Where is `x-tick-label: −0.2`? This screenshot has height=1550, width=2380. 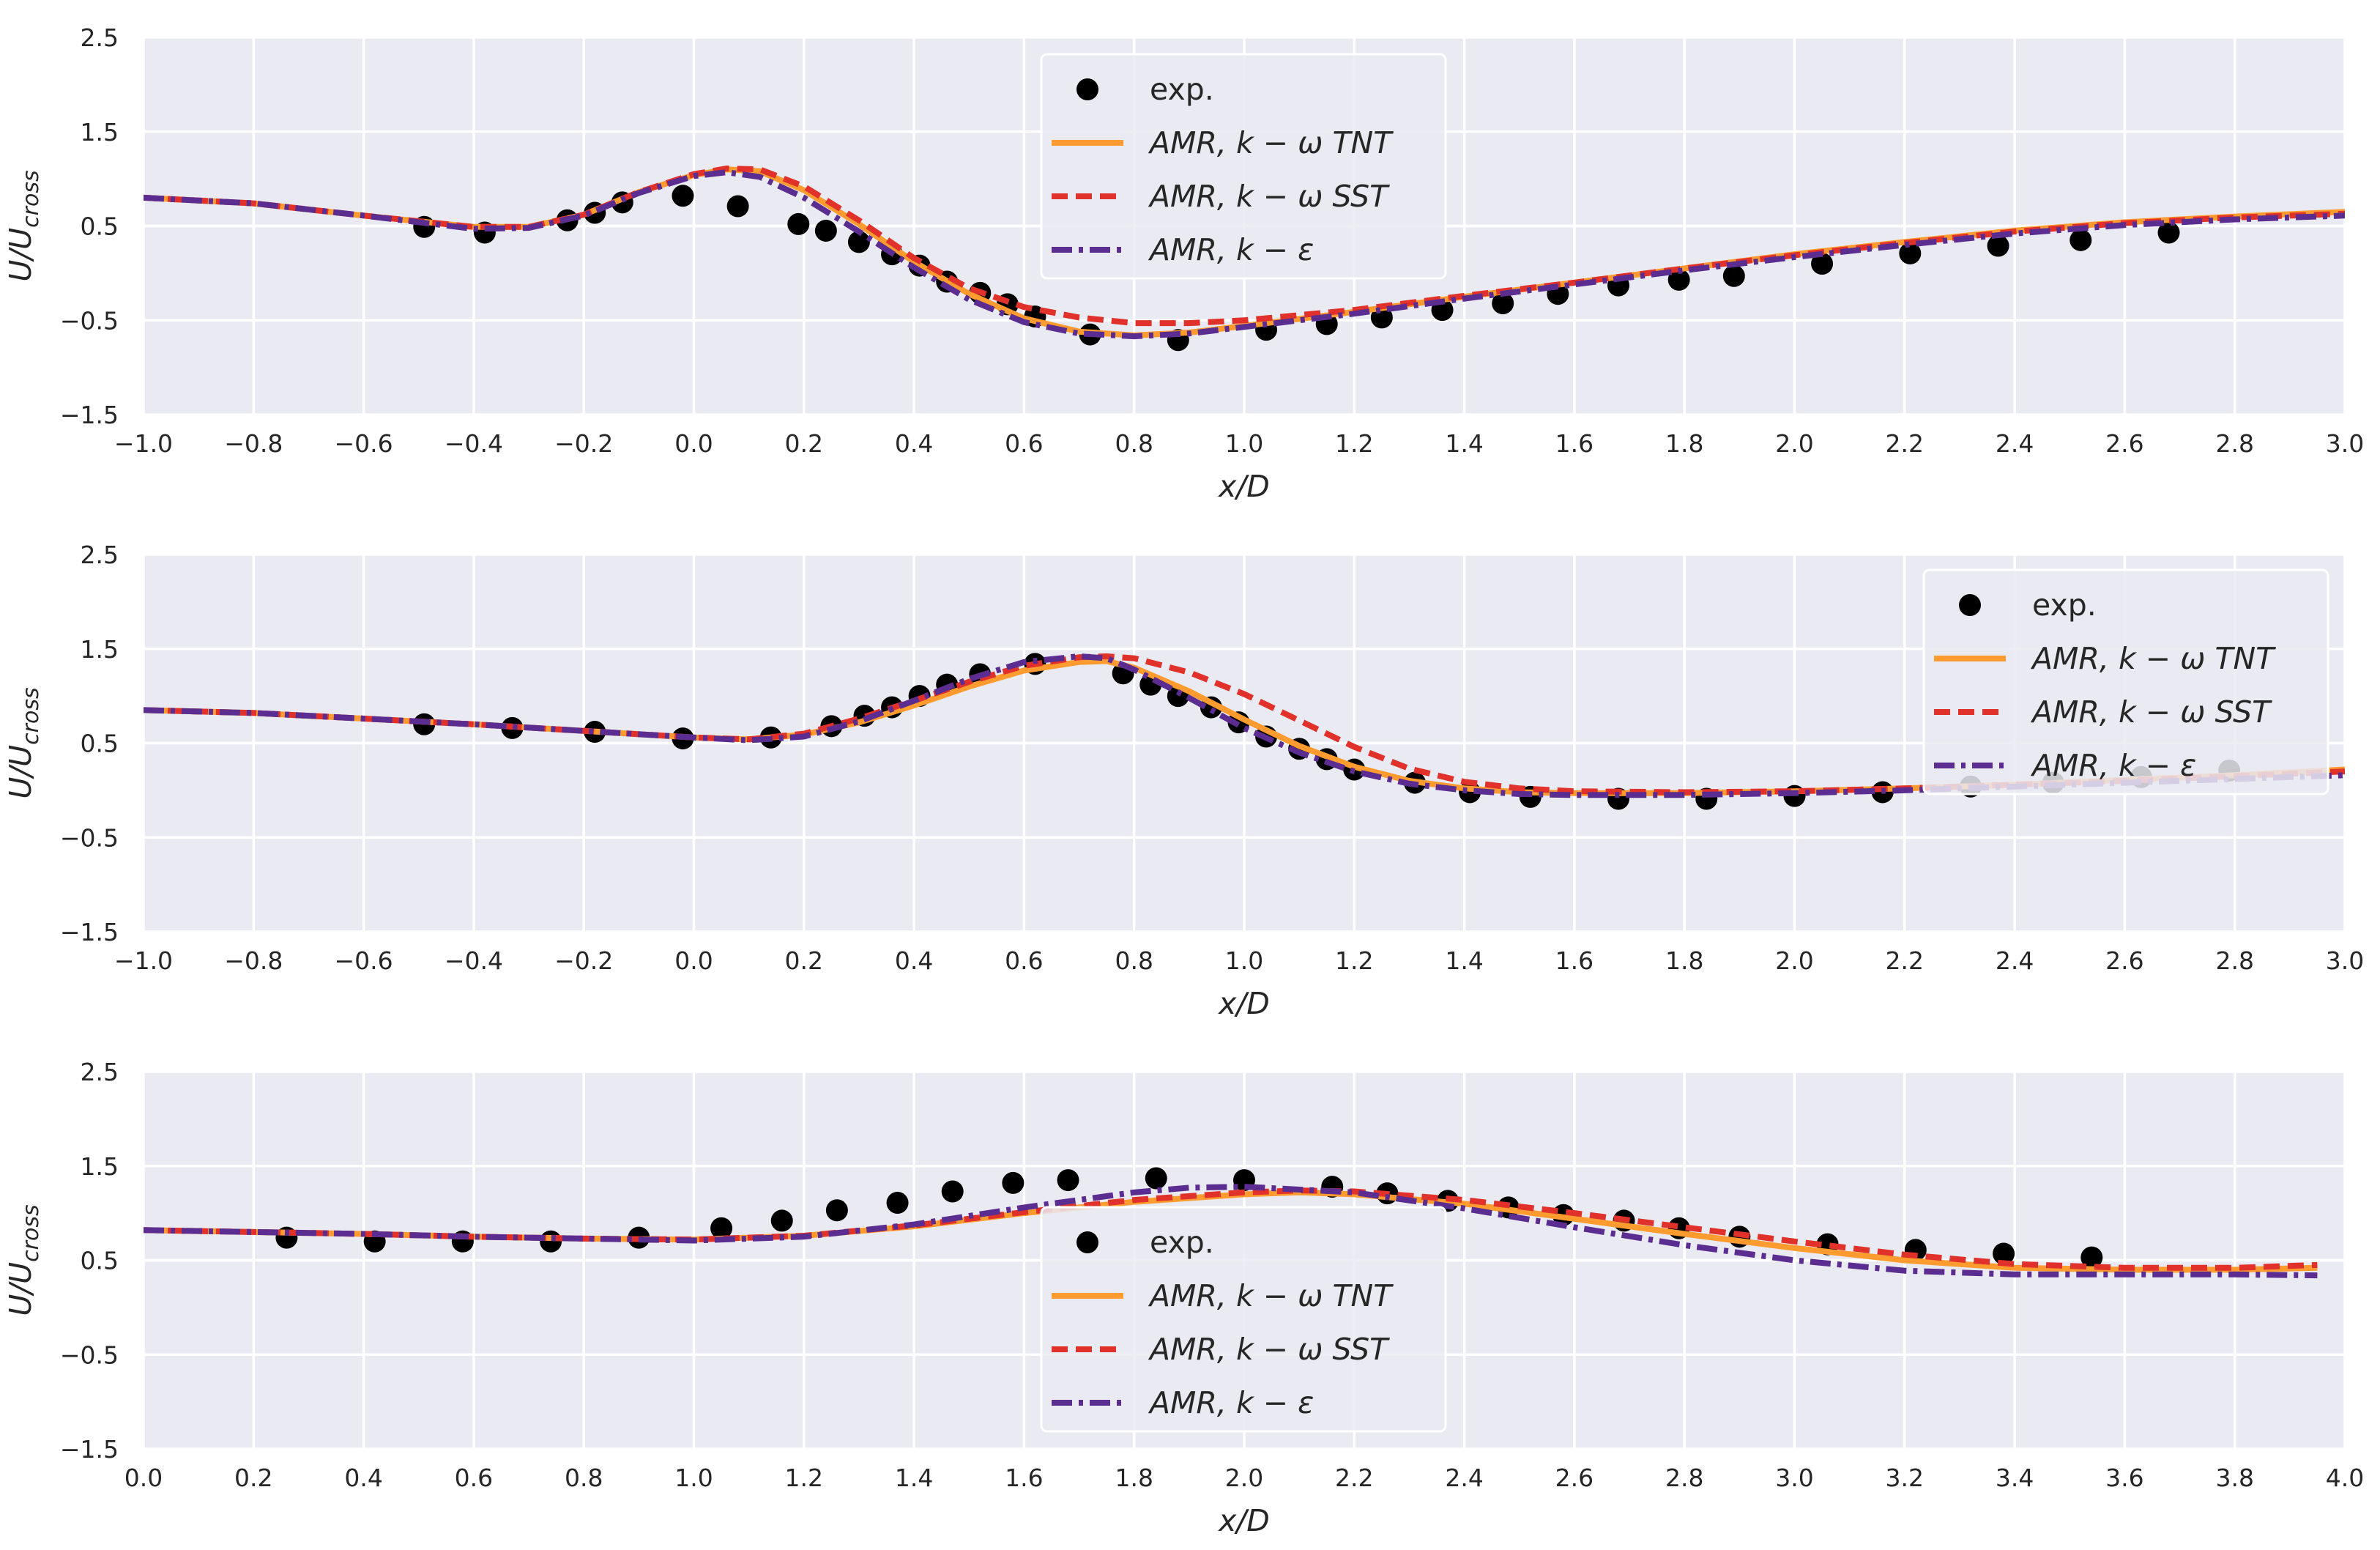
x-tick-label: −0.2 is located at coordinates (583, 960).